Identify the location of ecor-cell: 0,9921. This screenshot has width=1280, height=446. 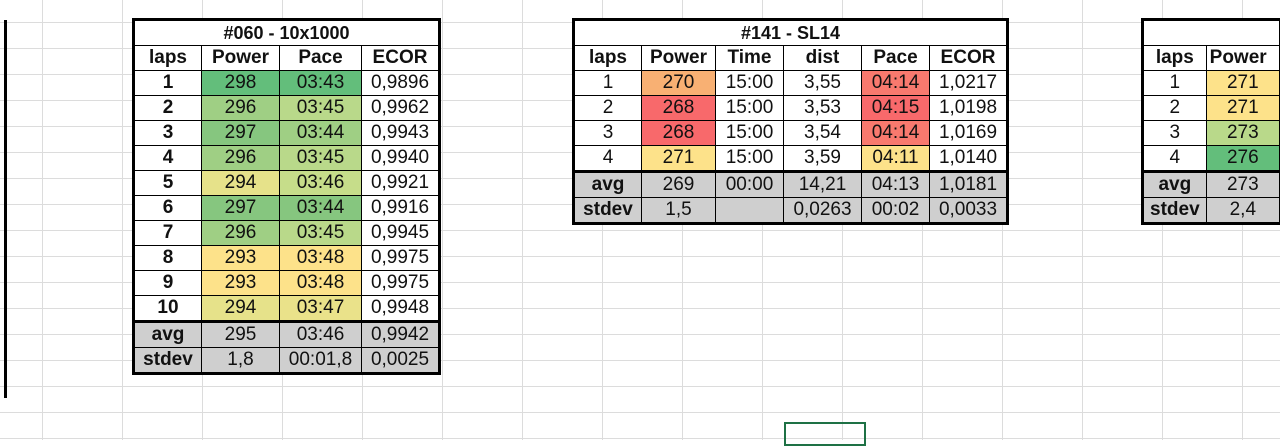
(400, 183).